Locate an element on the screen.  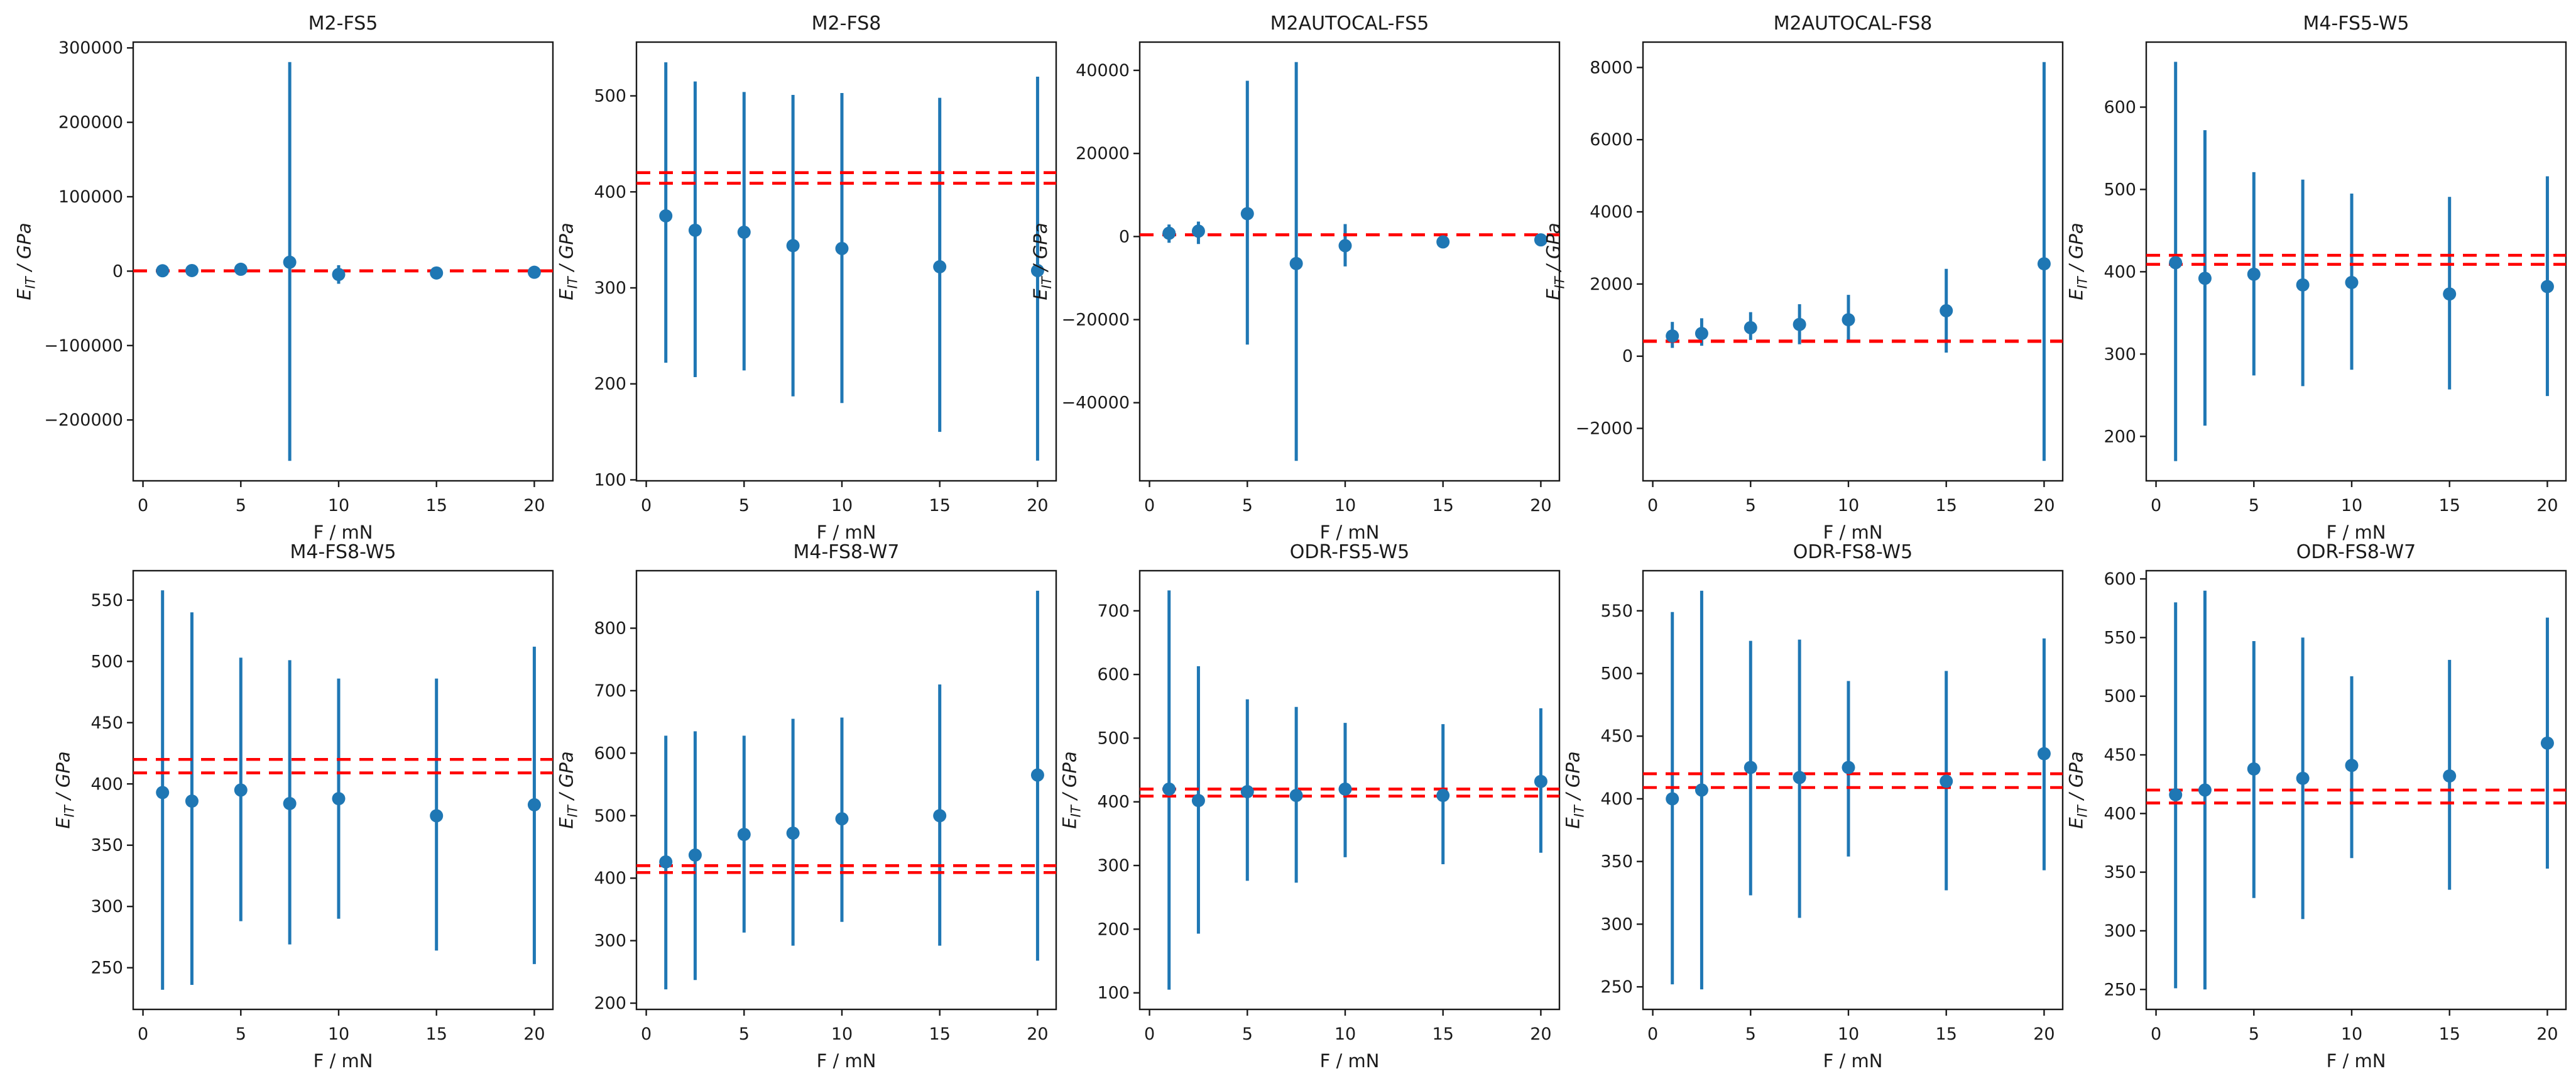
subplot-title: M4-FS5-W5 is located at coordinates (2356, 24).